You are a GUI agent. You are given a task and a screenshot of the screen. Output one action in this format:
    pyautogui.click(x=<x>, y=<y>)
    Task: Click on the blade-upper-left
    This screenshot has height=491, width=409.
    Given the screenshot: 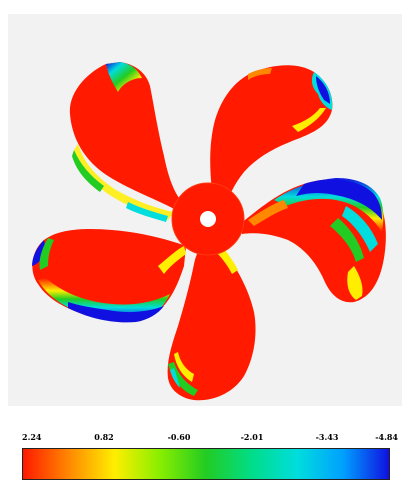 What is the action you would take?
    pyautogui.click(x=126, y=142)
    